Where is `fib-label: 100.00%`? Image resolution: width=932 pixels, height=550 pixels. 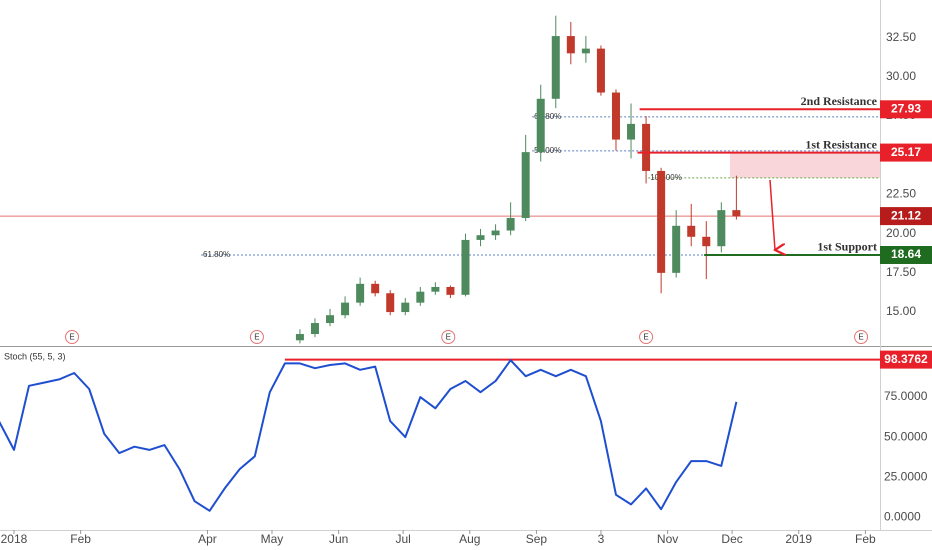 fib-label: 100.00% is located at coordinates (666, 177).